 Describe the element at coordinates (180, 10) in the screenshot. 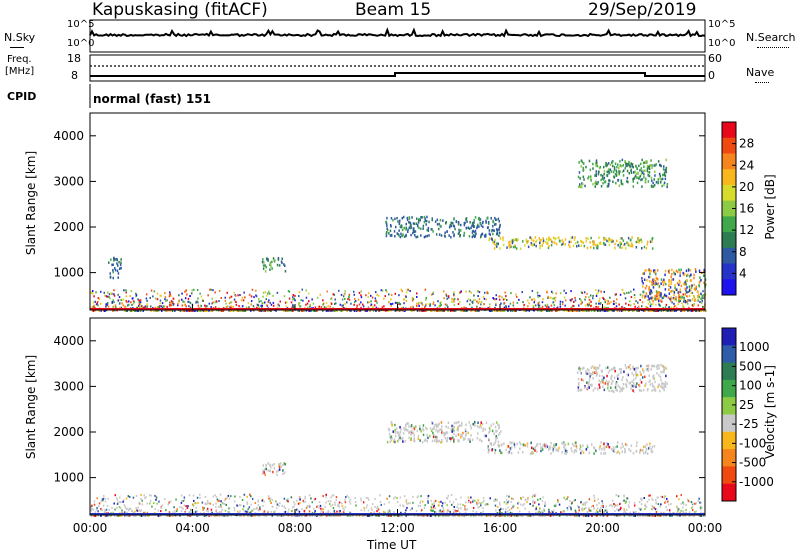

I see `station-title: Kapuskasing (fitACF)` at that location.